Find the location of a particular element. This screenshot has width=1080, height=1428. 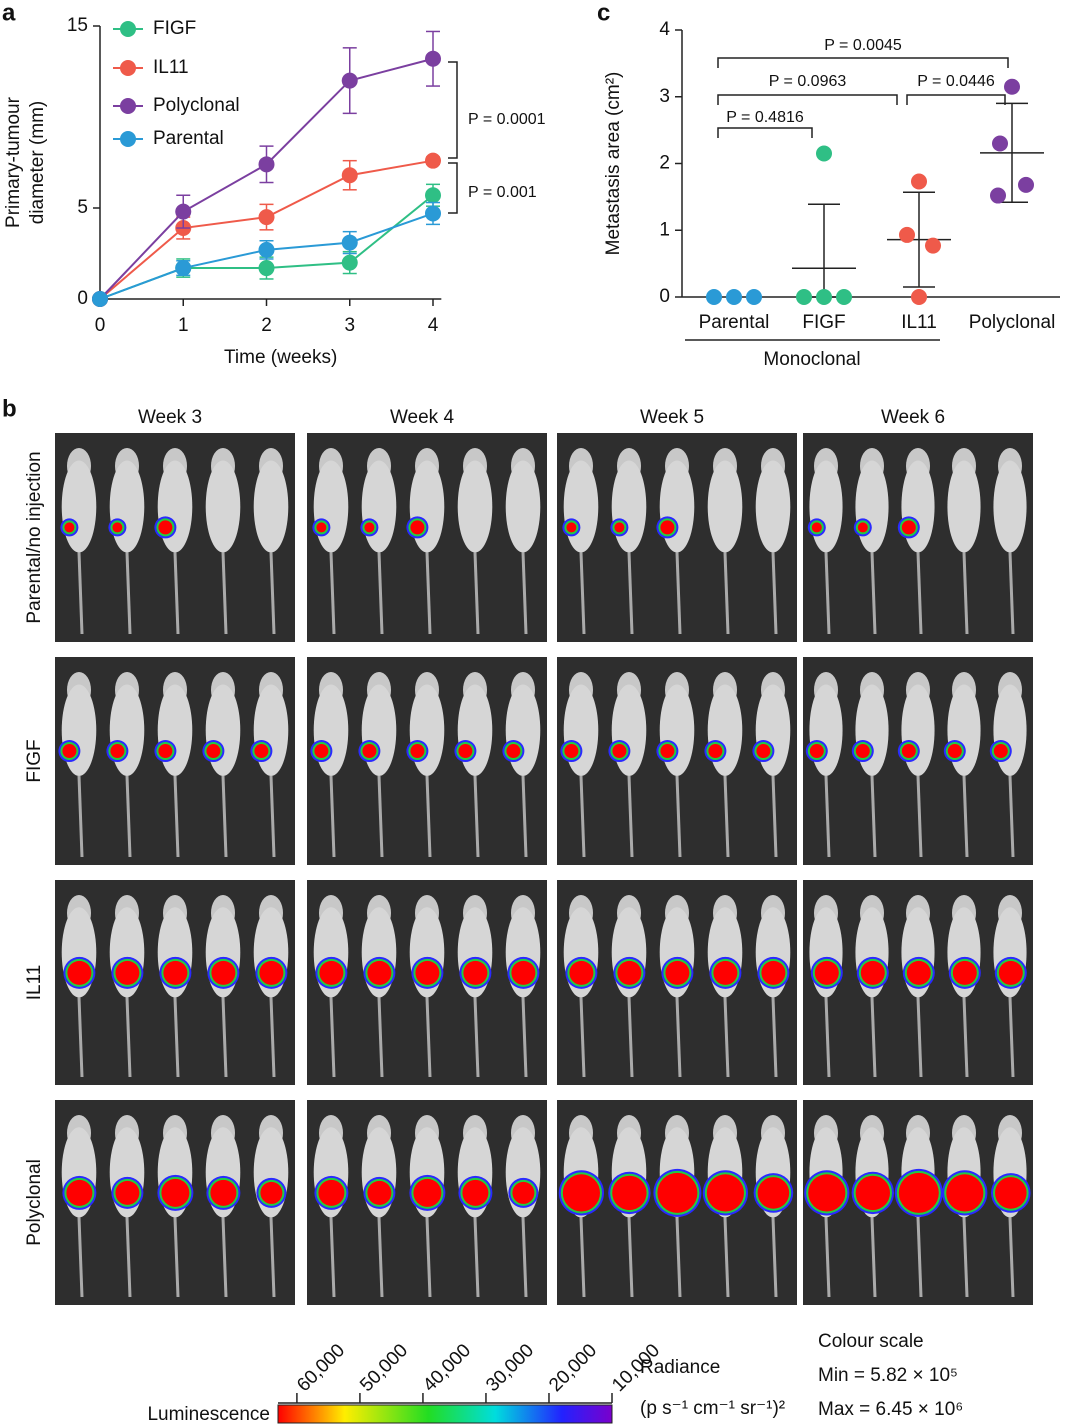

column-label: Week 3 is located at coordinates (170, 417).